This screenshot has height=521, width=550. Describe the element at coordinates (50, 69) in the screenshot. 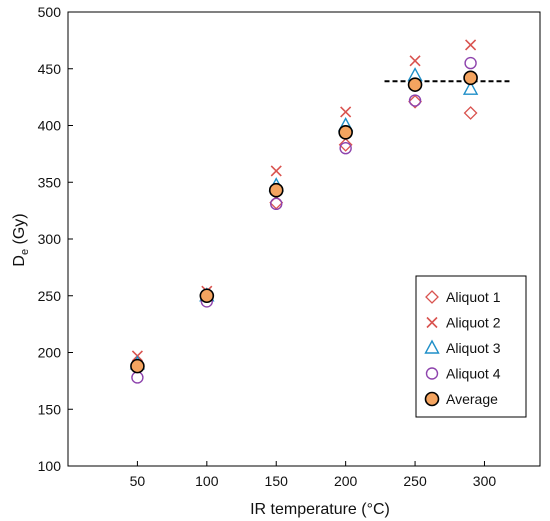

I see `y-tick-label: 450` at that location.